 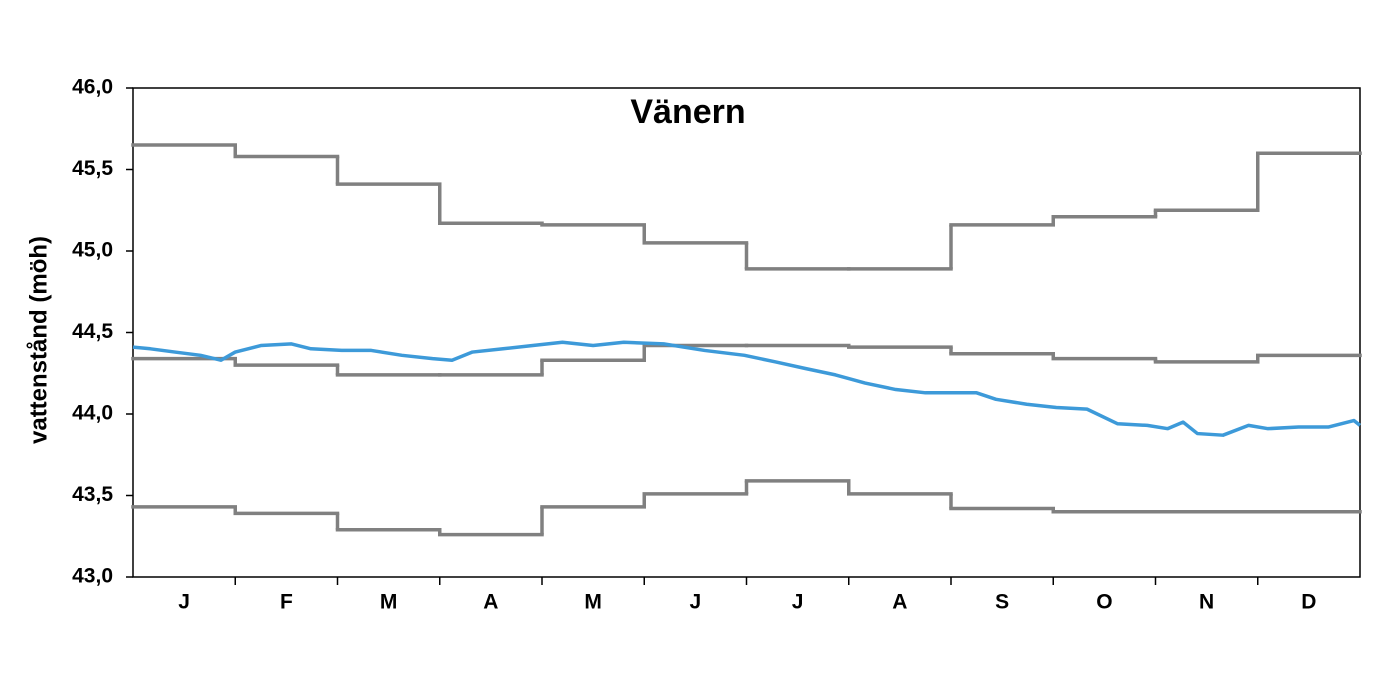 What do you see at coordinates (92, 87) in the screenshot?
I see `y-tick-label: 46,0` at bounding box center [92, 87].